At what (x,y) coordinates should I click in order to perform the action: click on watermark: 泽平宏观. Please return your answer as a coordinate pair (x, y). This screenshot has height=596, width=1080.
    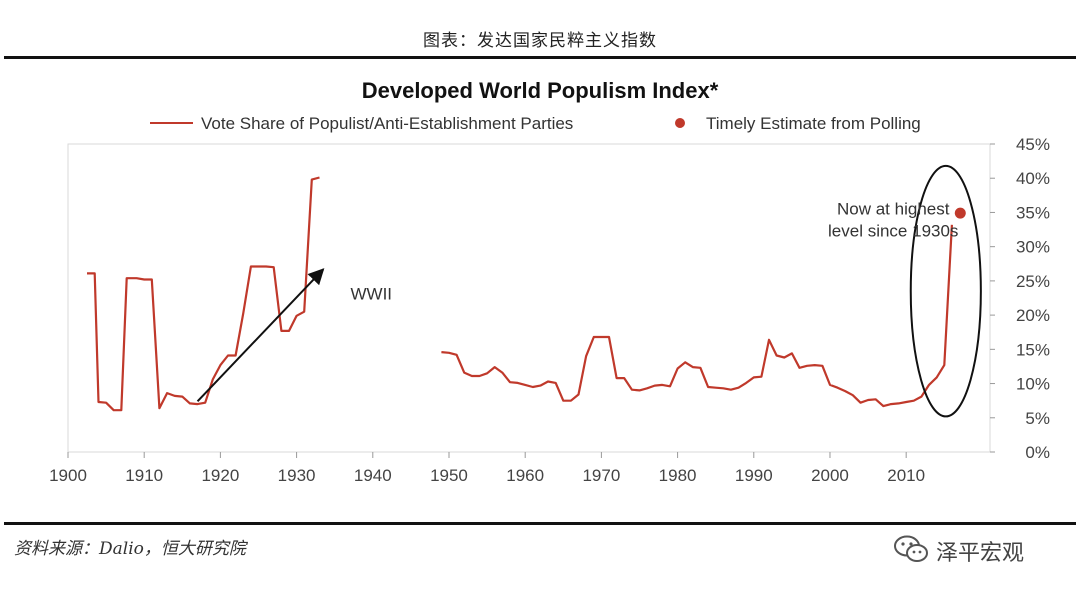
    Looking at the image, I should click on (977, 550).